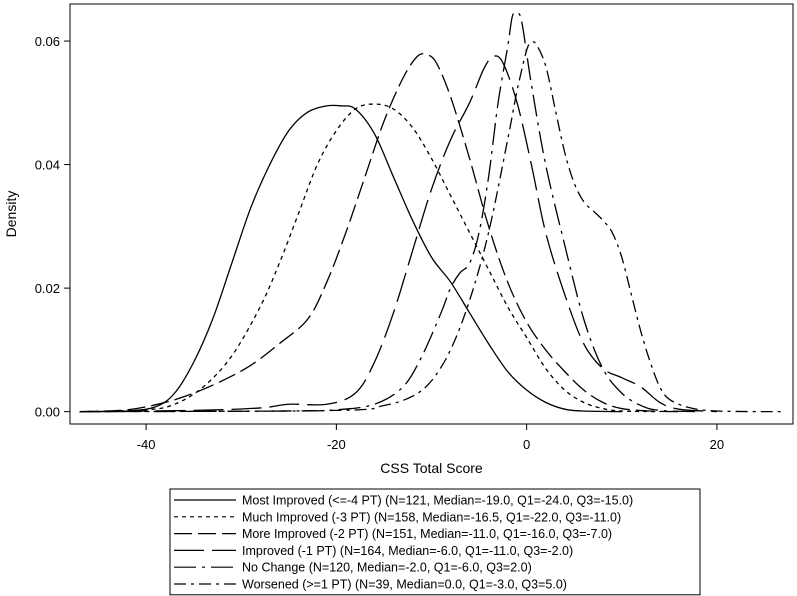 The image size is (797, 596). What do you see at coordinates (11, 214) in the screenshot?
I see `y-axis-title: Density` at bounding box center [11, 214].